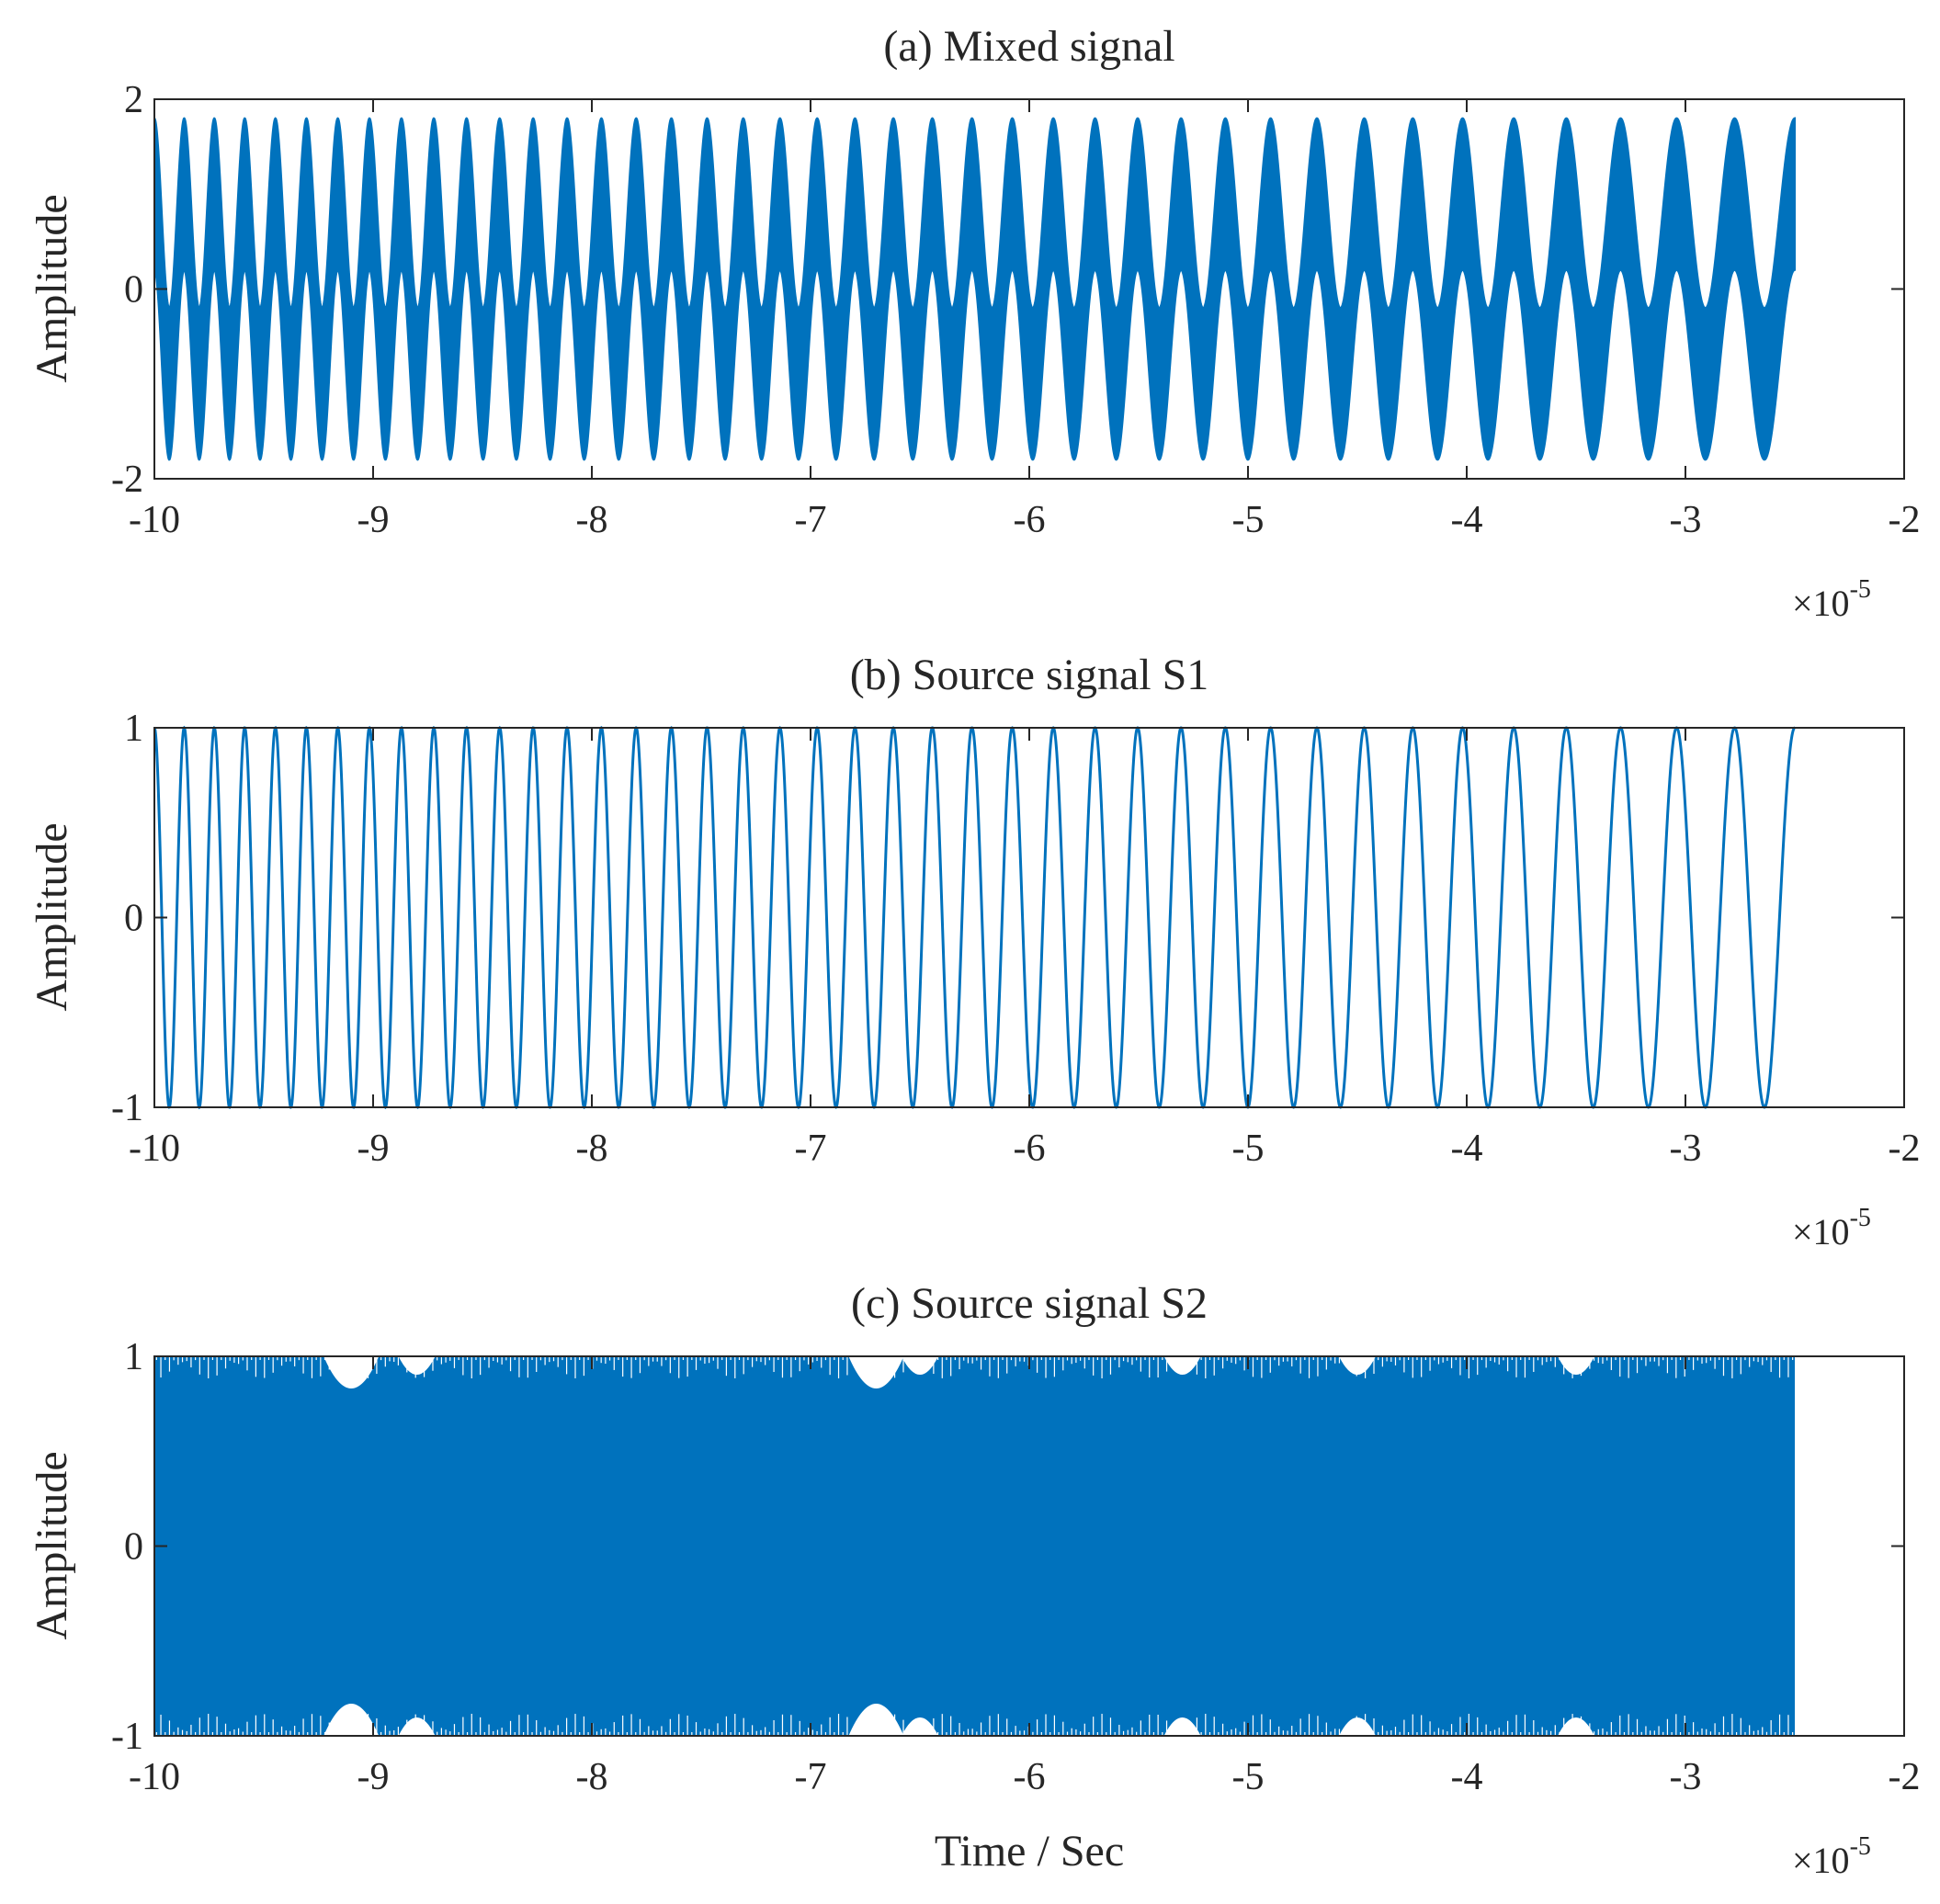 This screenshot has height=1904, width=1940. Describe the element at coordinates (52, 288) in the screenshot. I see `panel-a-ylabel: Amplitude` at that location.